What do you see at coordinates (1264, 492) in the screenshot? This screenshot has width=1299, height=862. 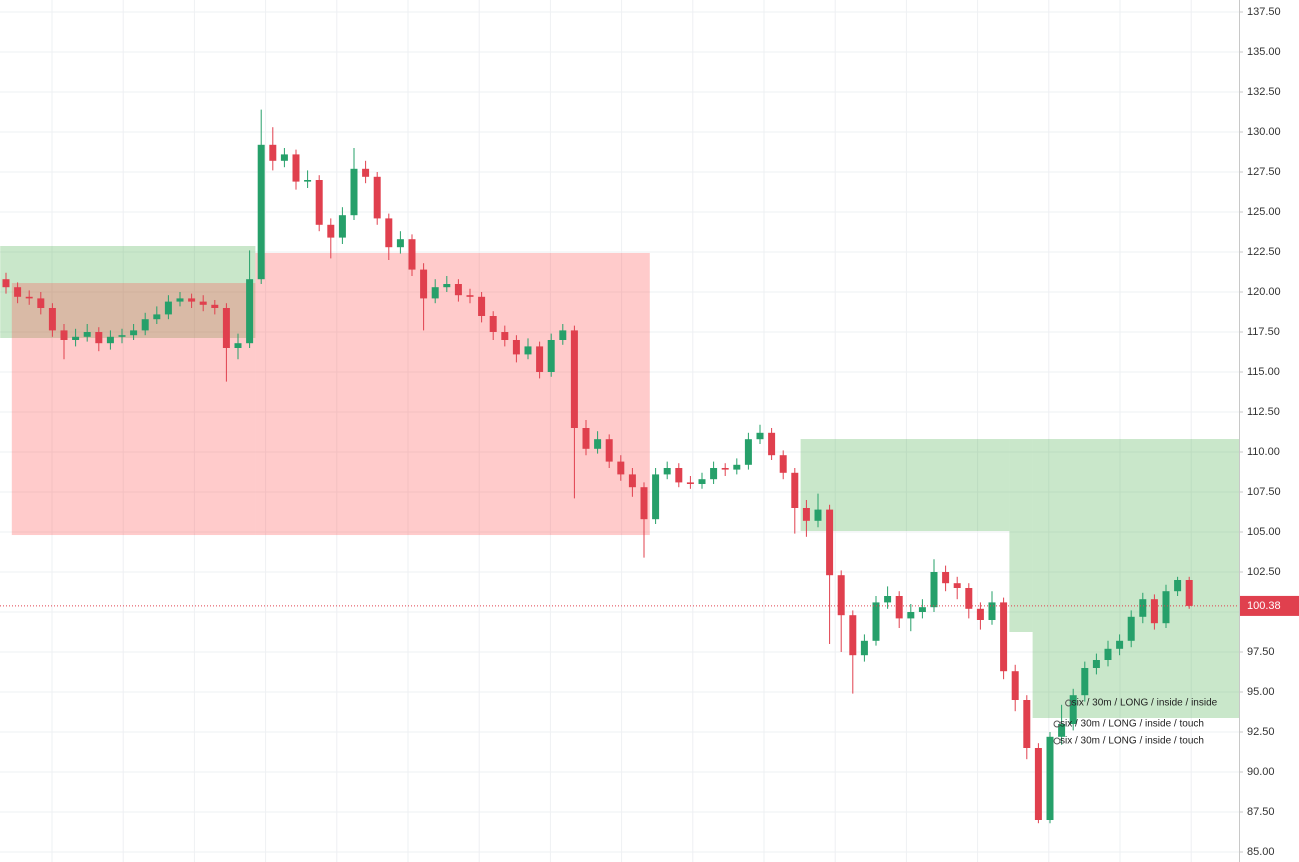 I see `y-tick-label: 107.50` at bounding box center [1264, 492].